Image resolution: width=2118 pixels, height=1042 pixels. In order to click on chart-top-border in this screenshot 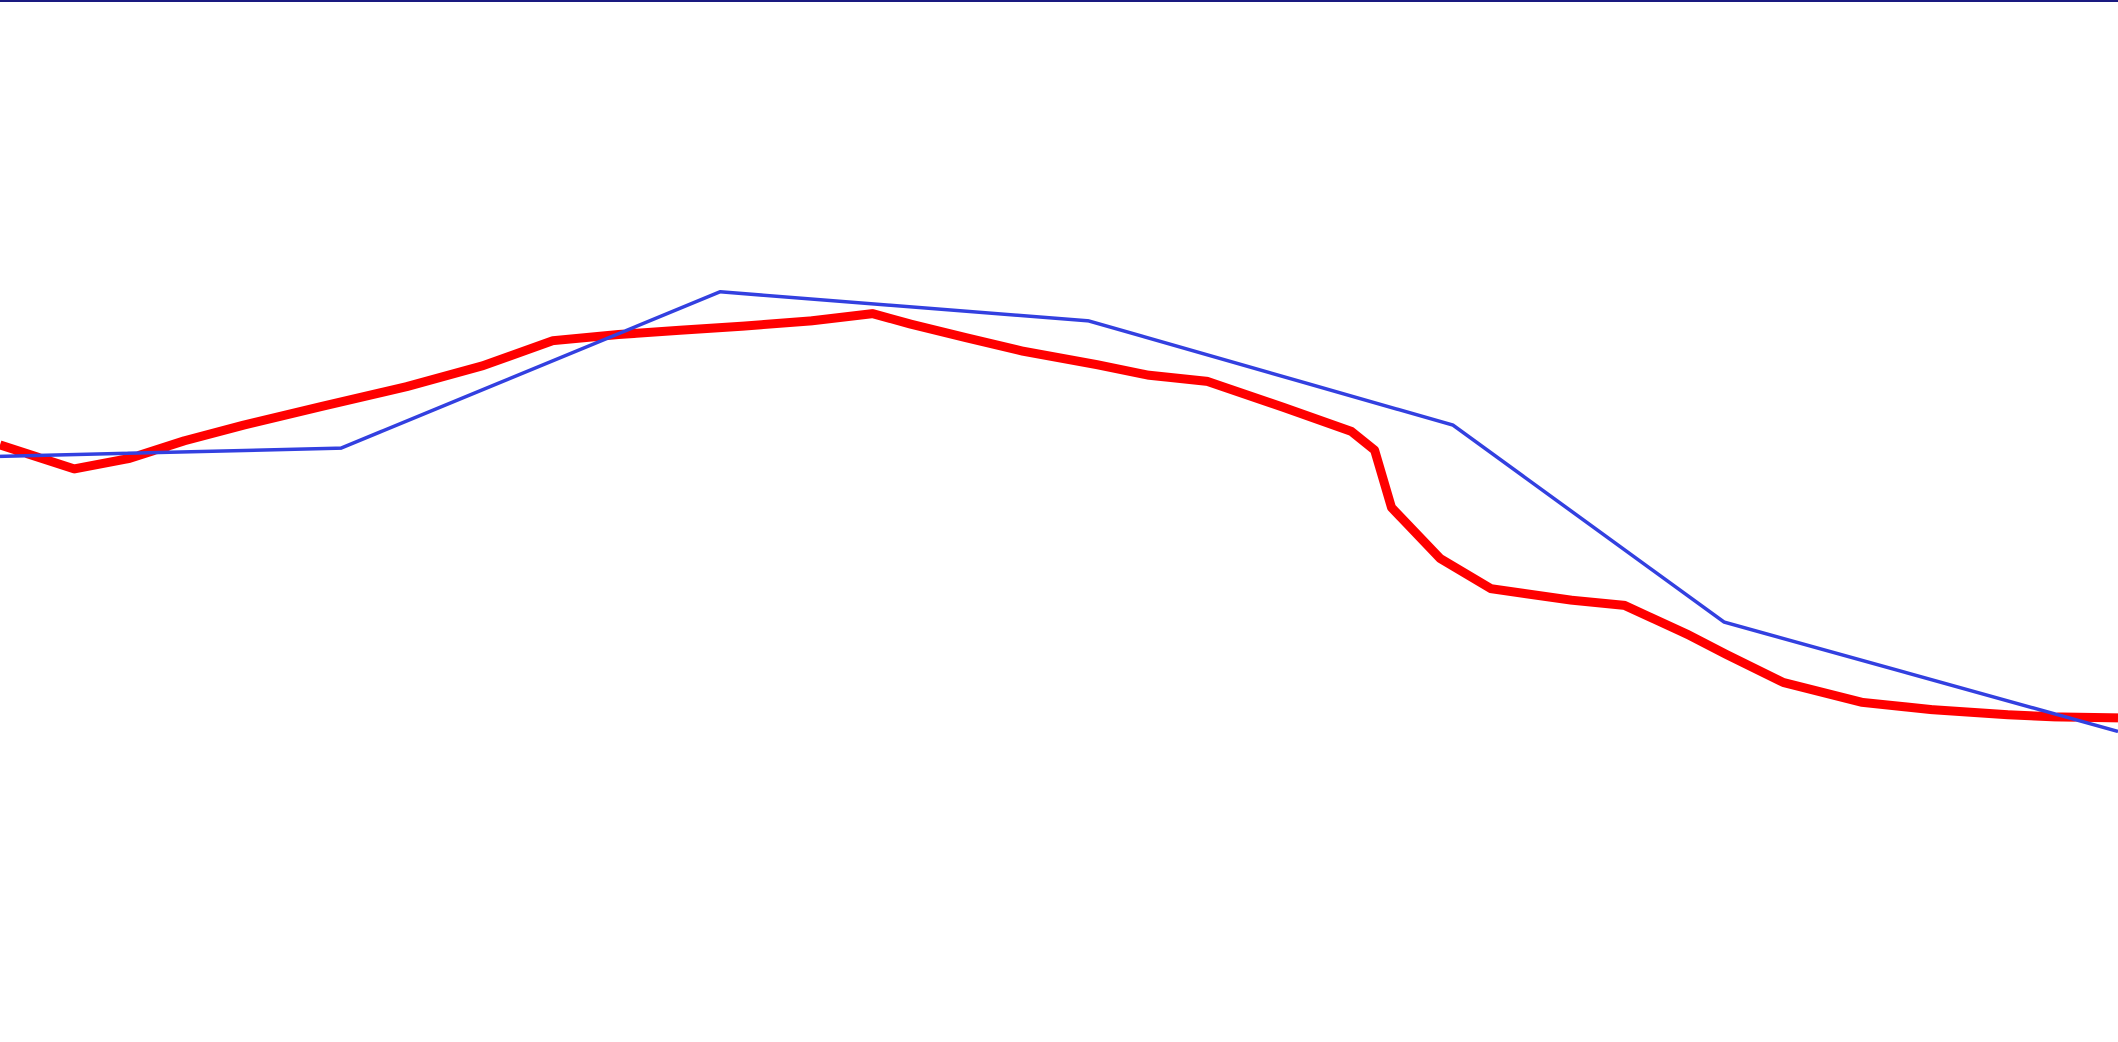, I will do `click(1059, 1)`.